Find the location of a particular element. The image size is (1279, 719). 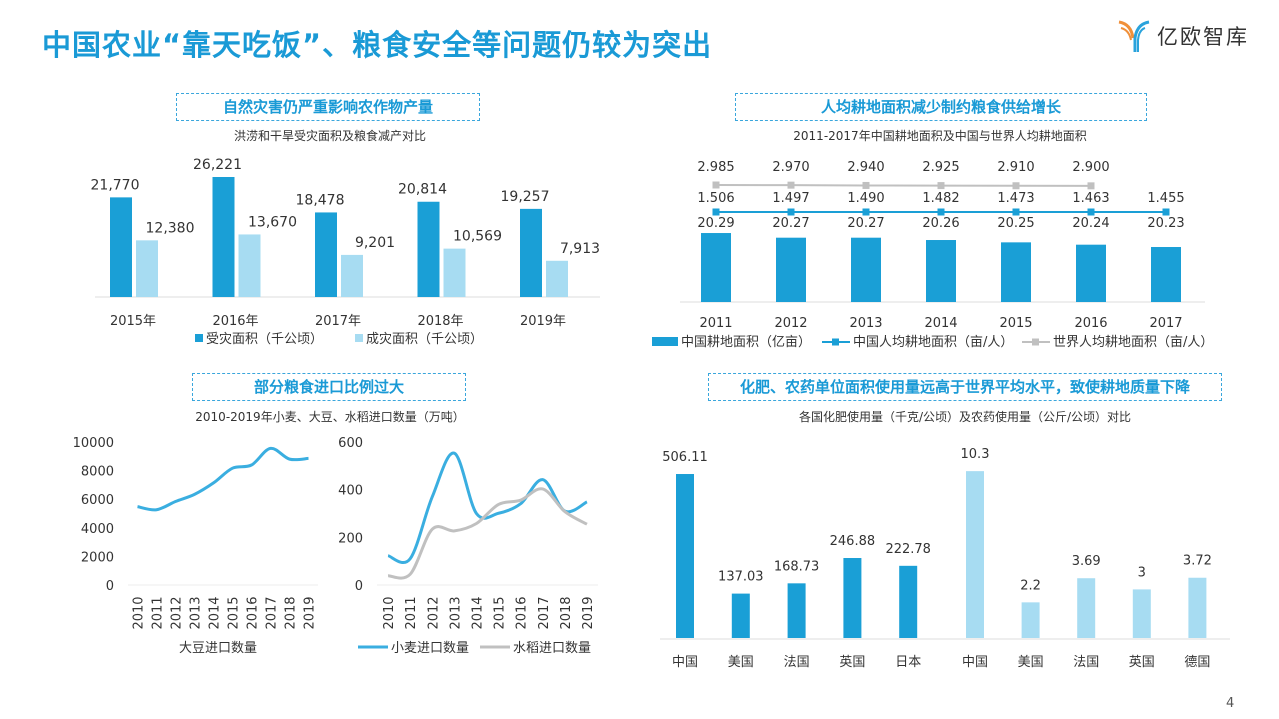

bar-disaster-2017年 is located at coordinates (326, 254).